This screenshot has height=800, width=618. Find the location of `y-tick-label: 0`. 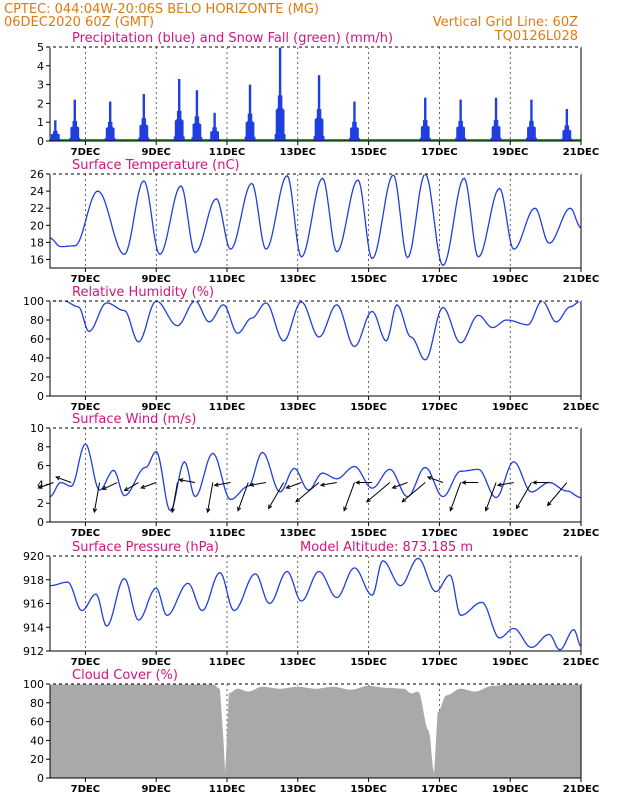

y-tick-label: 0 is located at coordinates (40, 778).